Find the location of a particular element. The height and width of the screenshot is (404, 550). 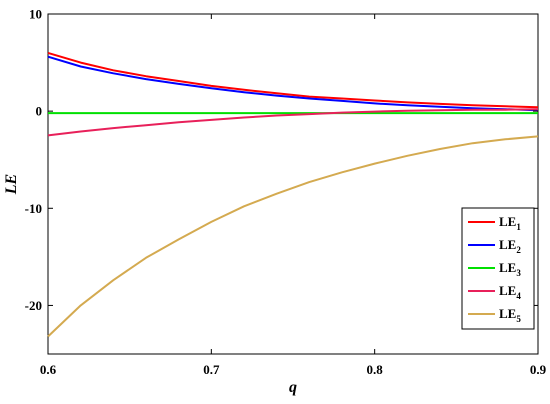

legend-label-le4: LE4 is located at coordinates (510, 292).